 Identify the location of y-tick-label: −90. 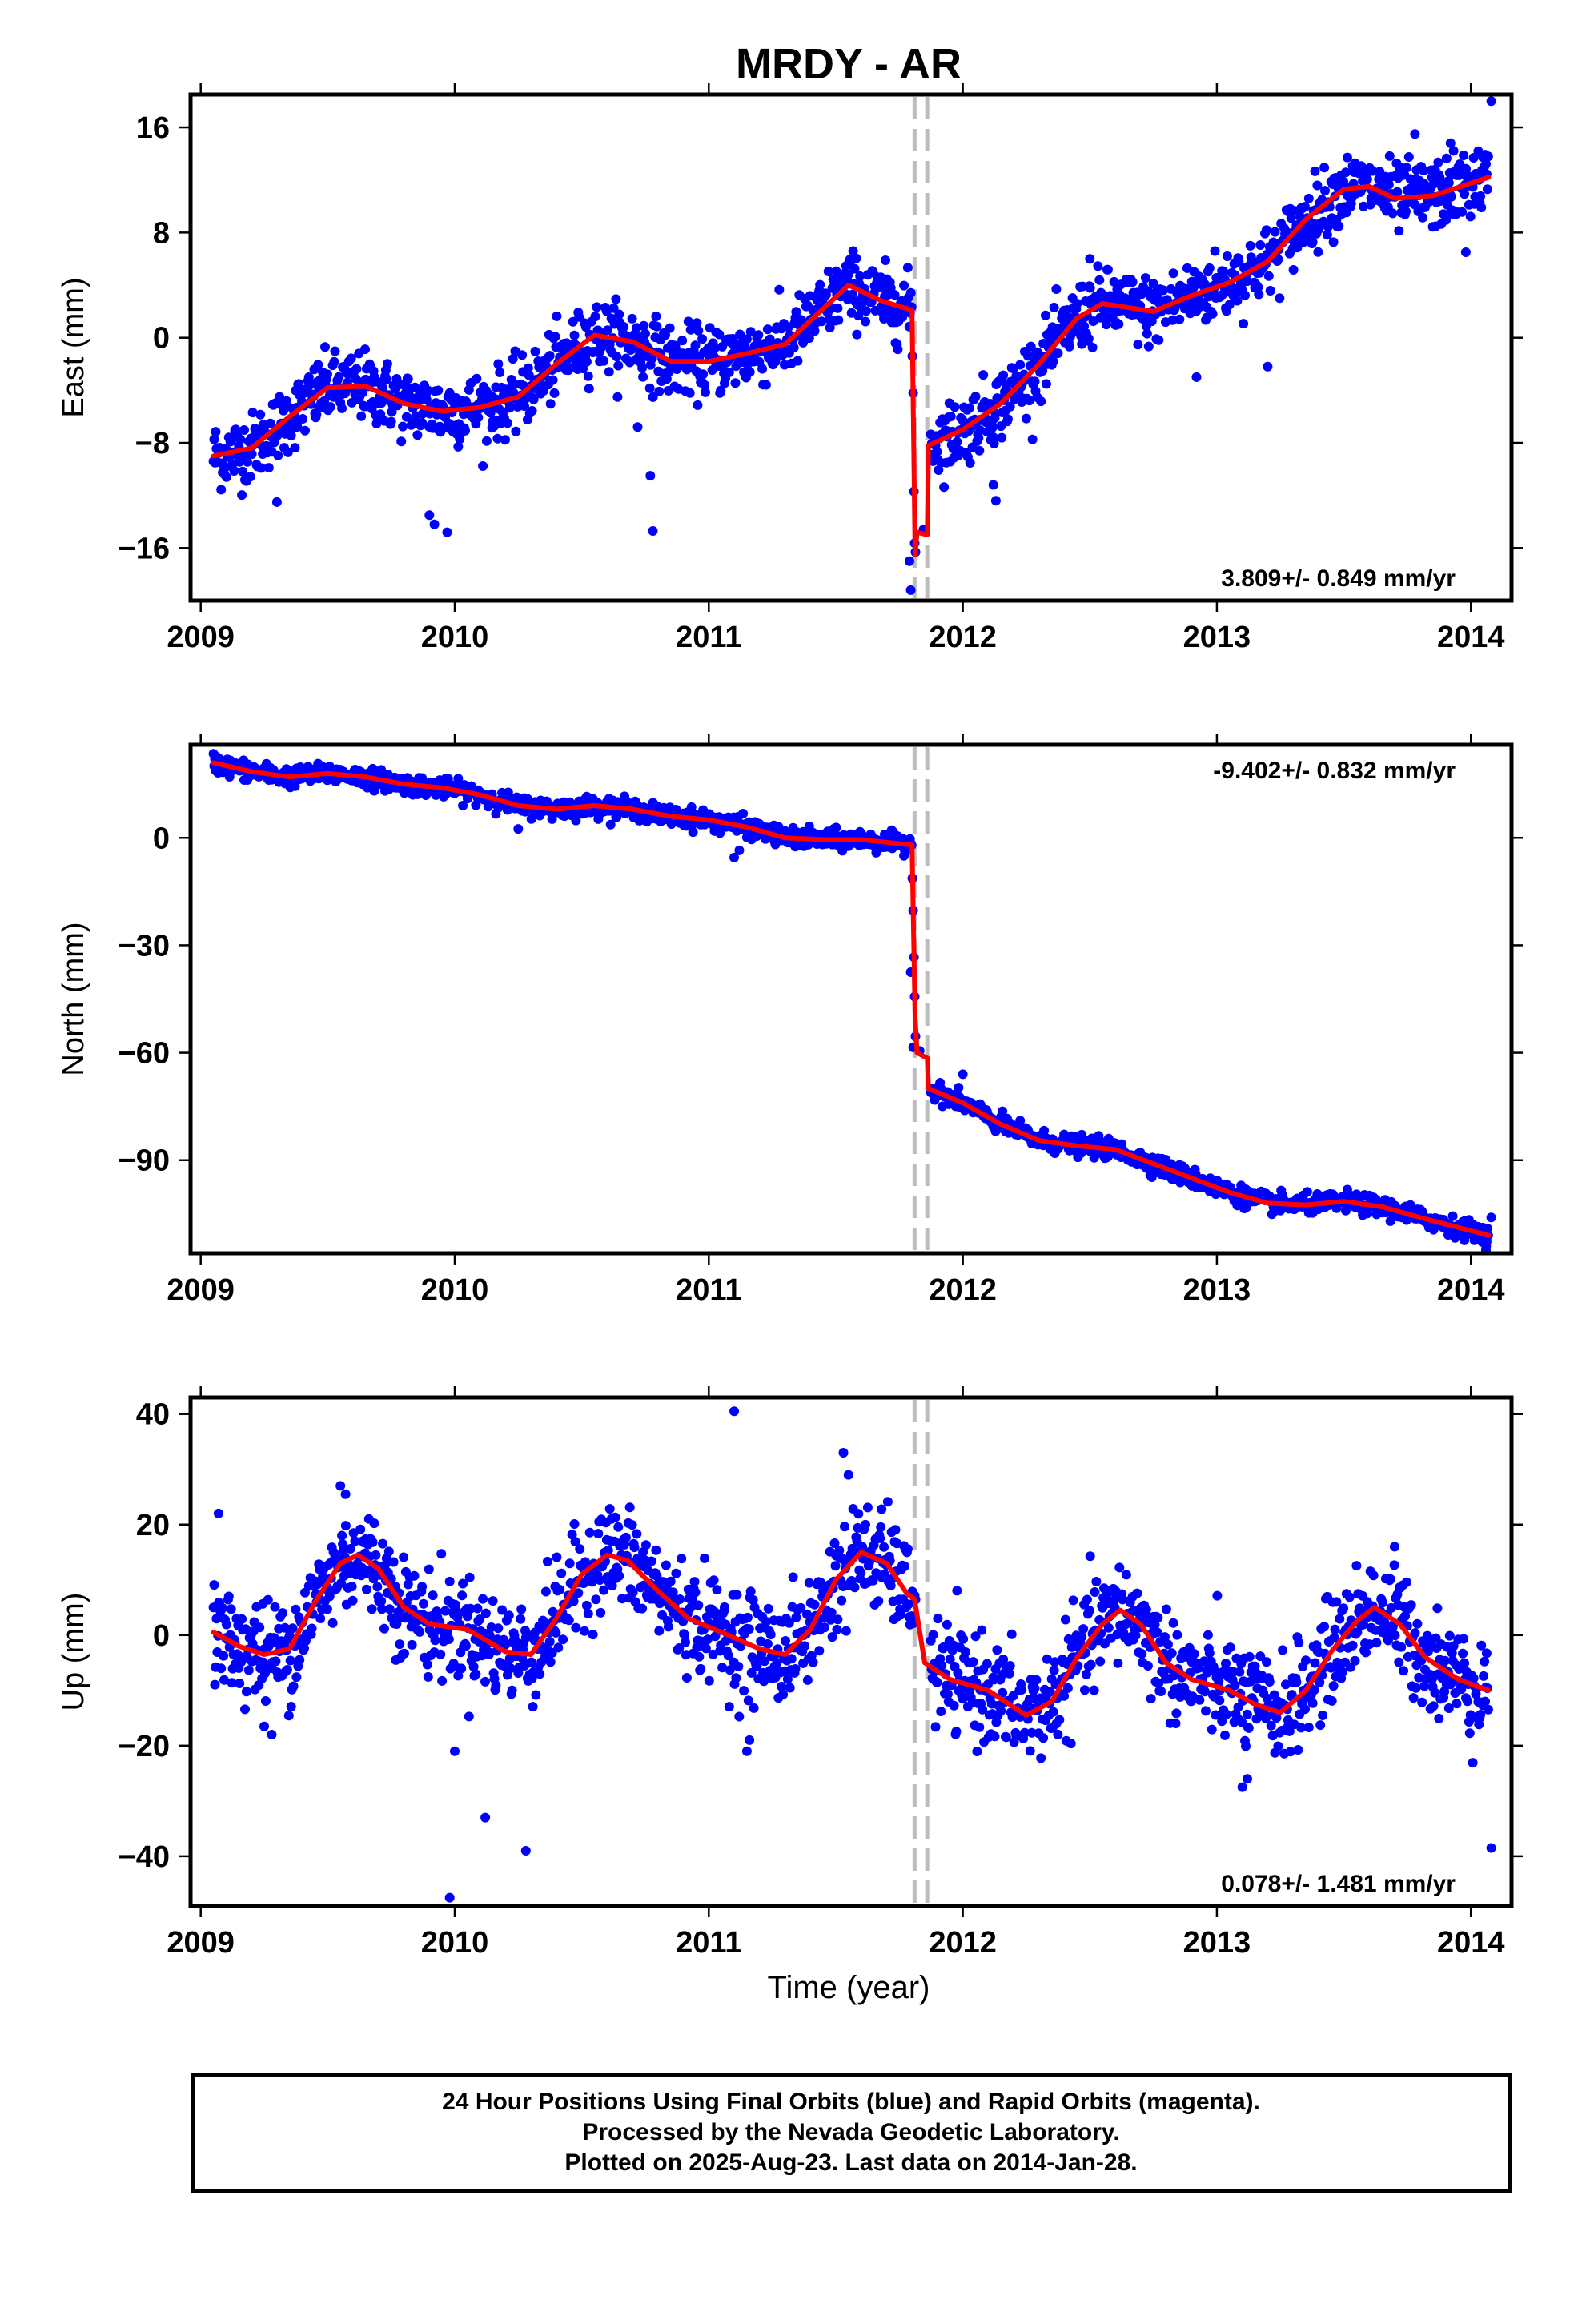
(144, 1161).